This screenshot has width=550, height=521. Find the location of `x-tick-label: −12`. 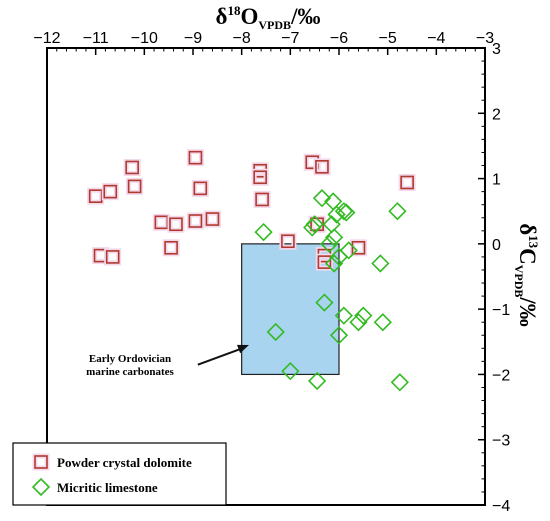

x-tick-label: −12 is located at coordinates (46, 38).